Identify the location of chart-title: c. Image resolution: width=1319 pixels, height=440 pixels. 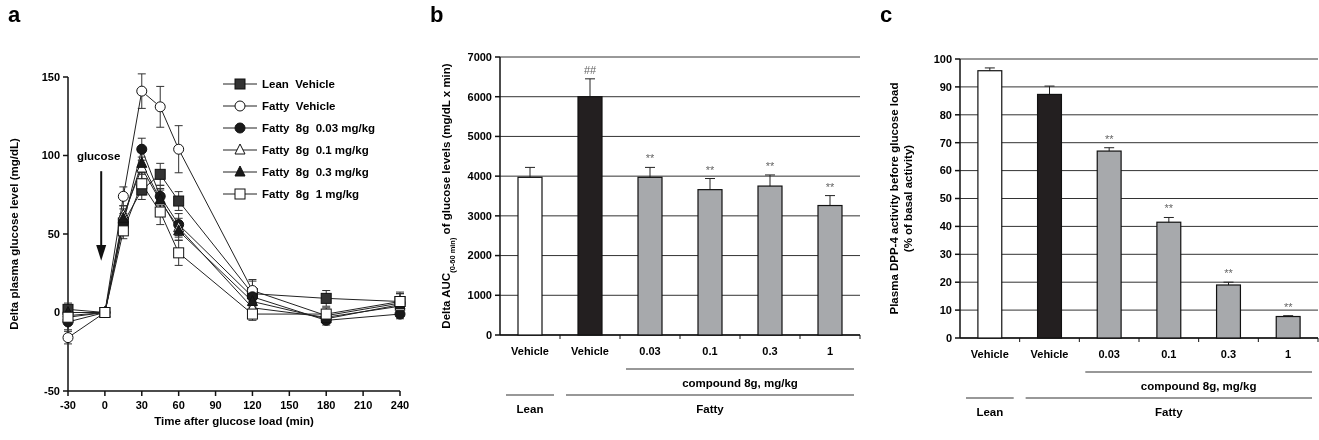
(886, 14).